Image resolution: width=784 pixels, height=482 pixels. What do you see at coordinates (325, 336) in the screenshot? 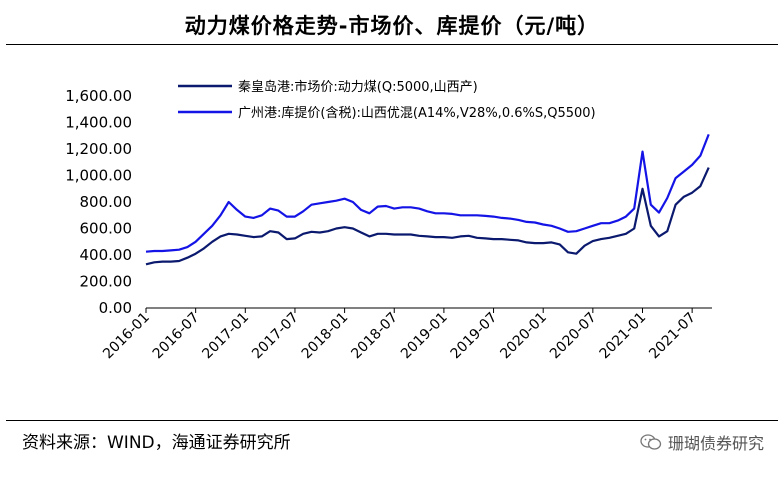
I see `x-tick-label: 2018-01` at bounding box center [325, 336].